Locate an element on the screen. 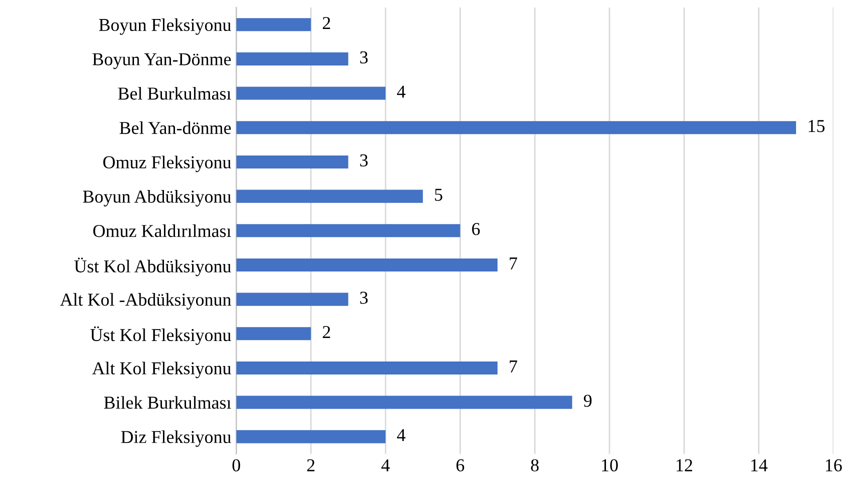 The image size is (853, 496). x-tick-label: 8 is located at coordinates (535, 465).